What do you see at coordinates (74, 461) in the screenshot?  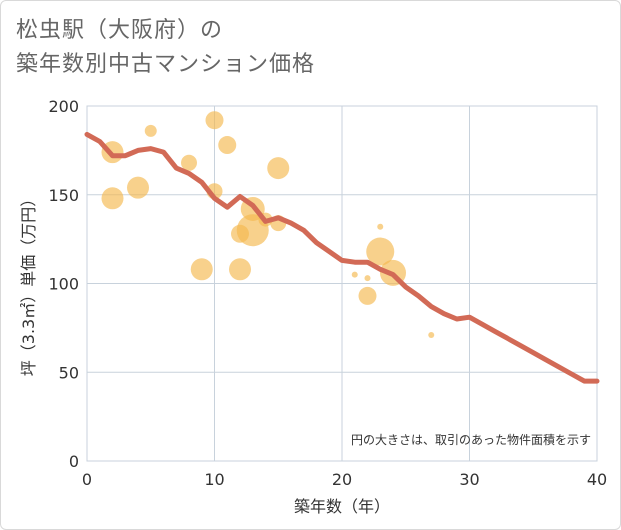 I see `y-tick-label: 0` at bounding box center [74, 461].